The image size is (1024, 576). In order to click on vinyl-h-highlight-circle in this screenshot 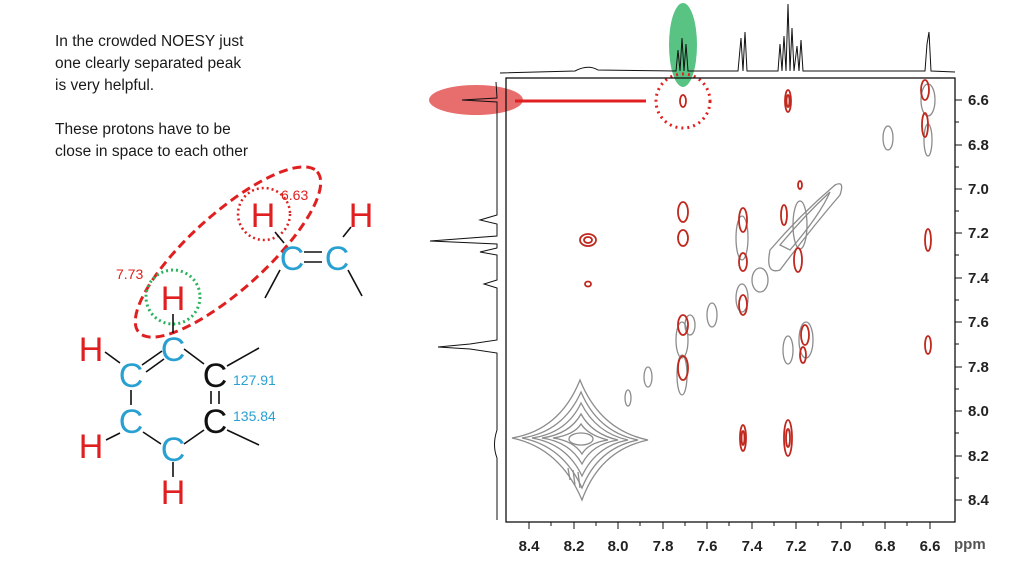, I will do `click(264, 214)`.